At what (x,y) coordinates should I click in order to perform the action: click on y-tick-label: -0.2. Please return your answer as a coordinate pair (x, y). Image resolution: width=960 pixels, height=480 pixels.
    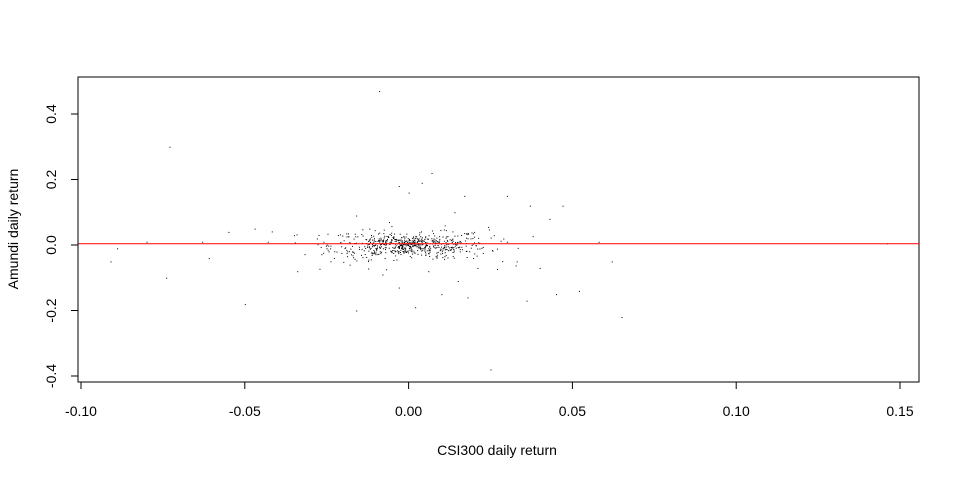
    Looking at the image, I should click on (51, 310).